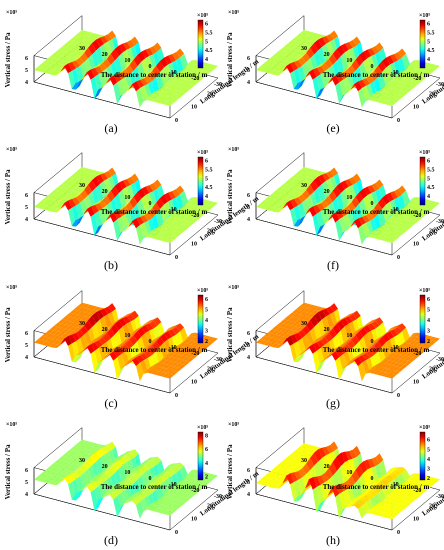 The height and width of the screenshot is (550, 444). What do you see at coordinates (202, 291) in the screenshot?
I see `colorbar-exponent: ×10⁵` at bounding box center [202, 291].